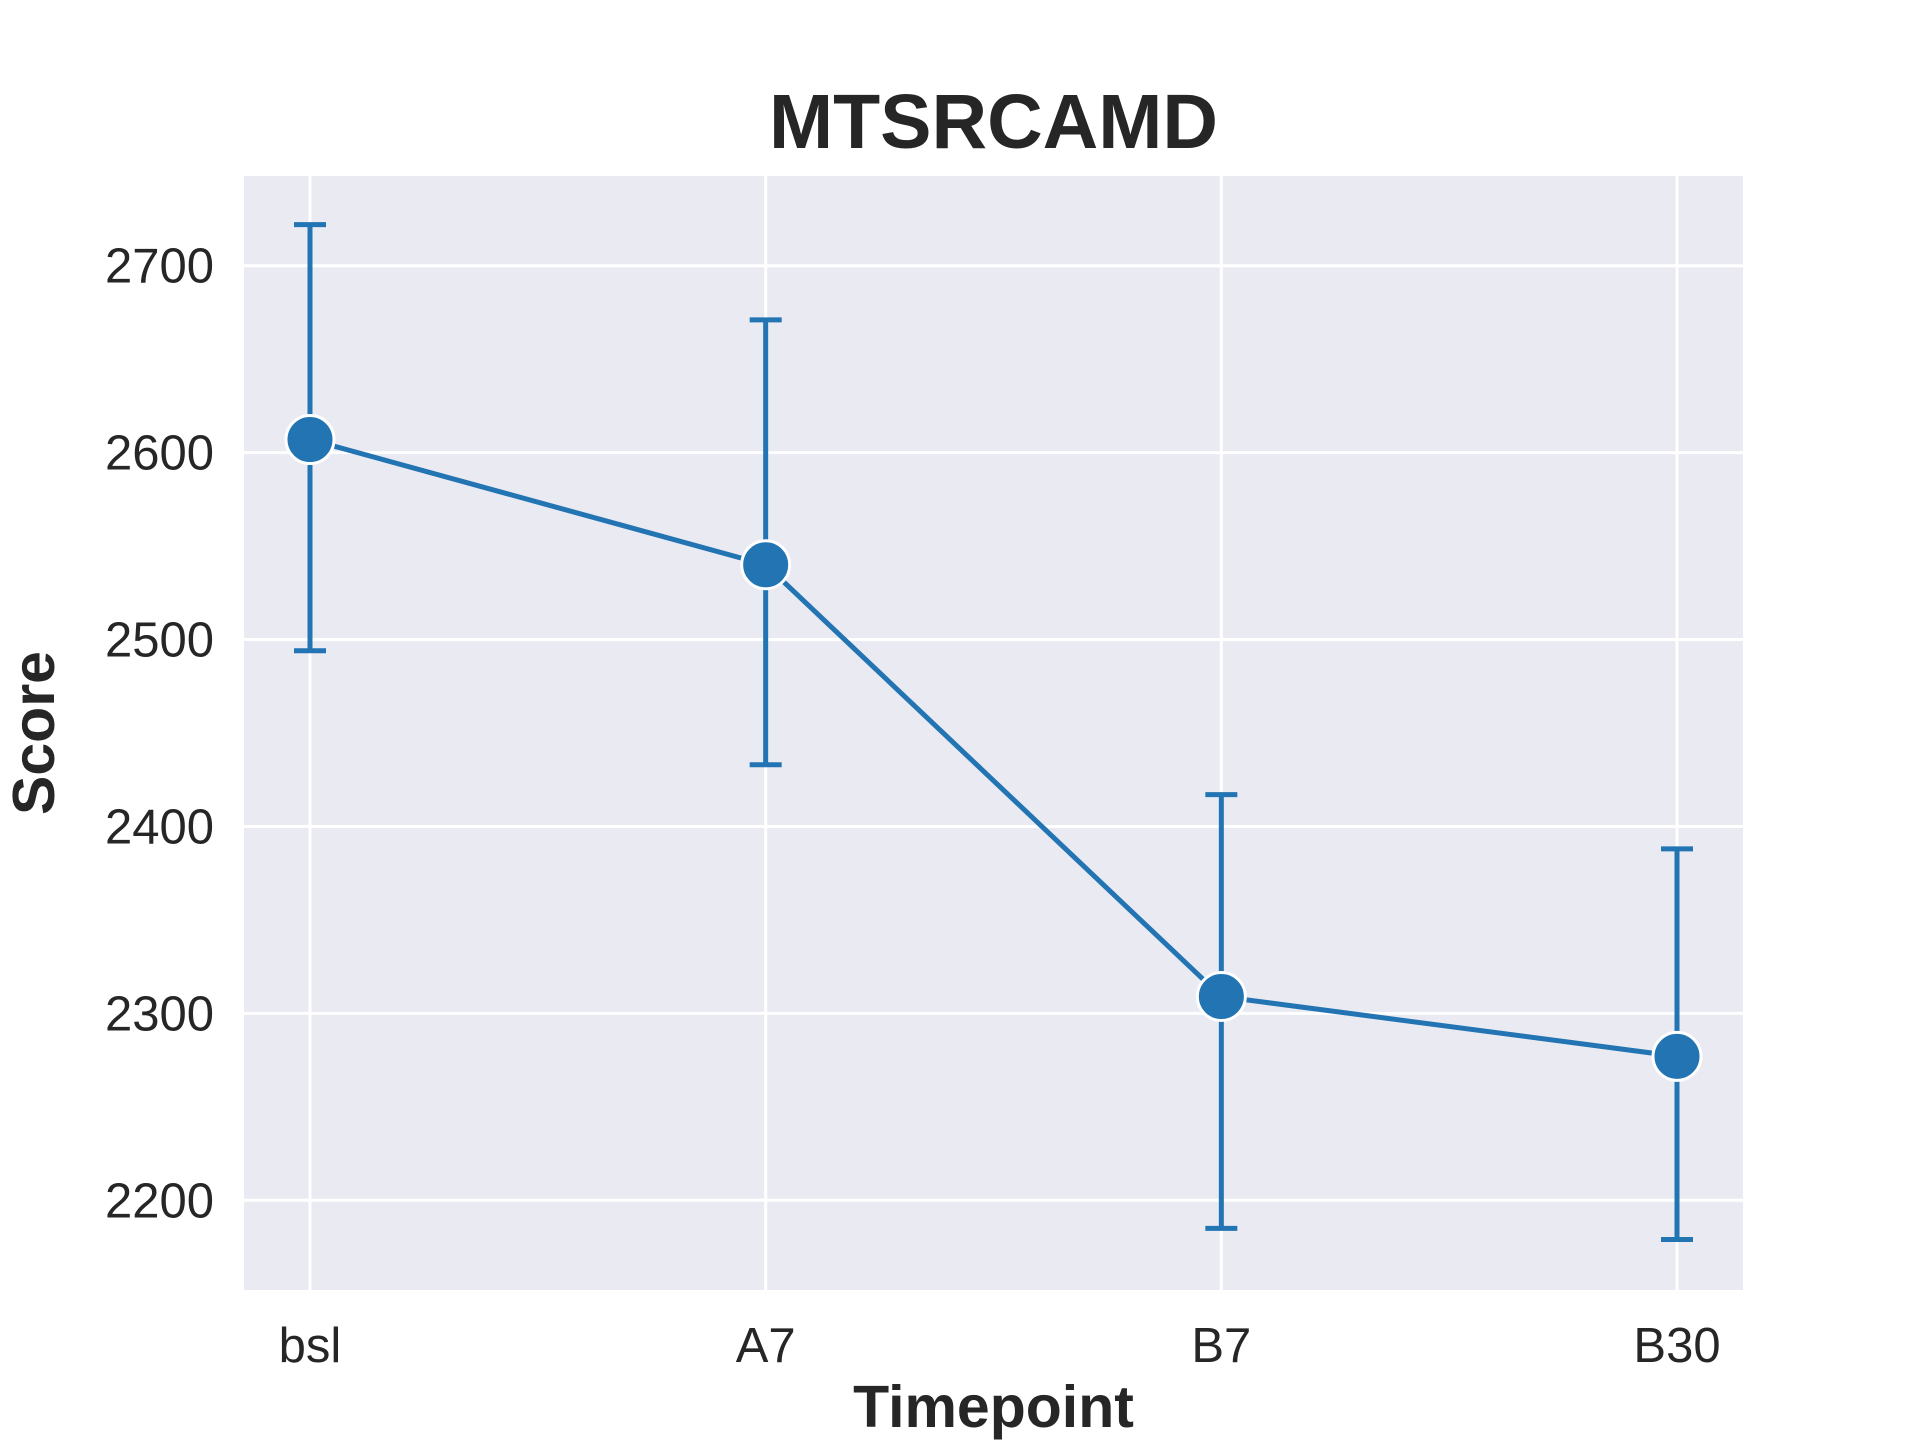 The width and height of the screenshot is (1920, 1440). What do you see at coordinates (159, 827) in the screenshot?
I see `y-tick-label: 2400` at bounding box center [159, 827].